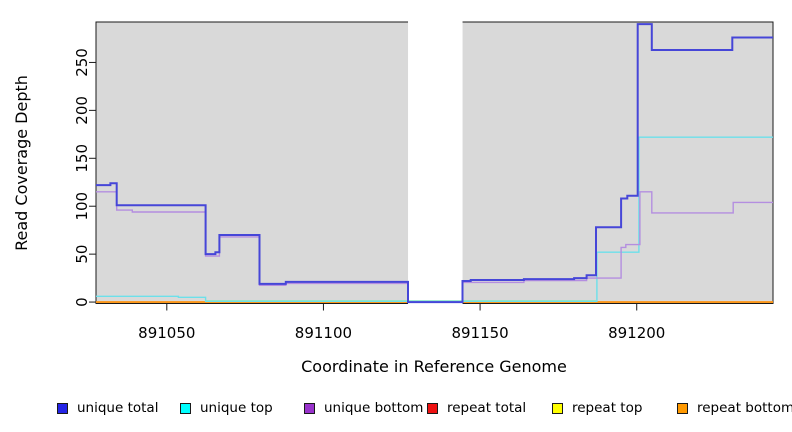 The height and width of the screenshot is (432, 792). I want to click on legend-label: repeat bottom, so click(744, 408).